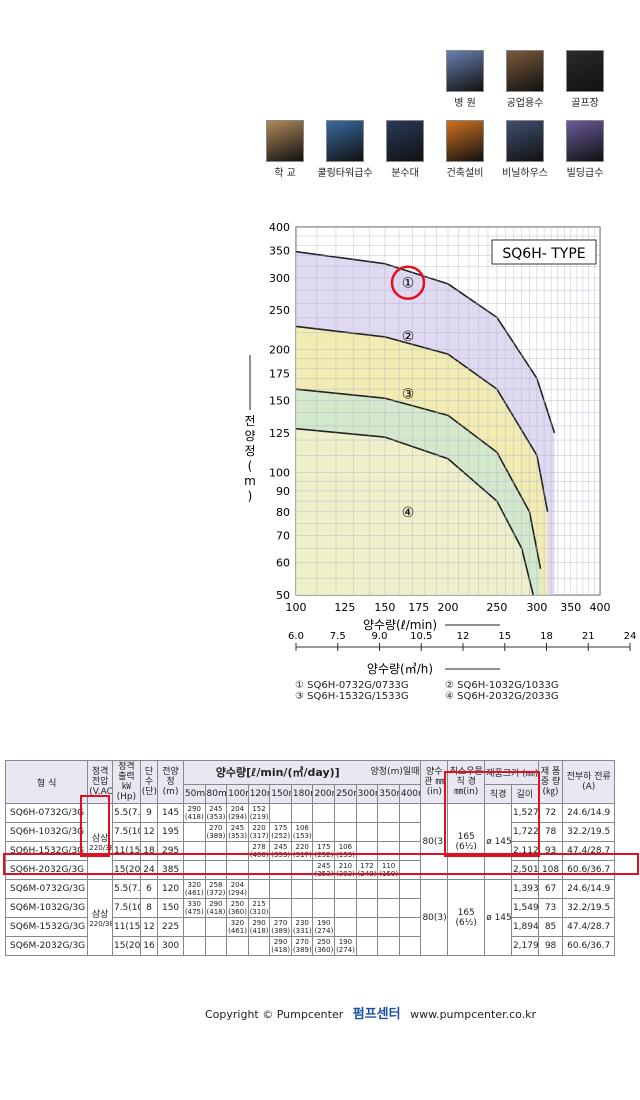  I want to click on flow-value: (274), so click(345, 950).